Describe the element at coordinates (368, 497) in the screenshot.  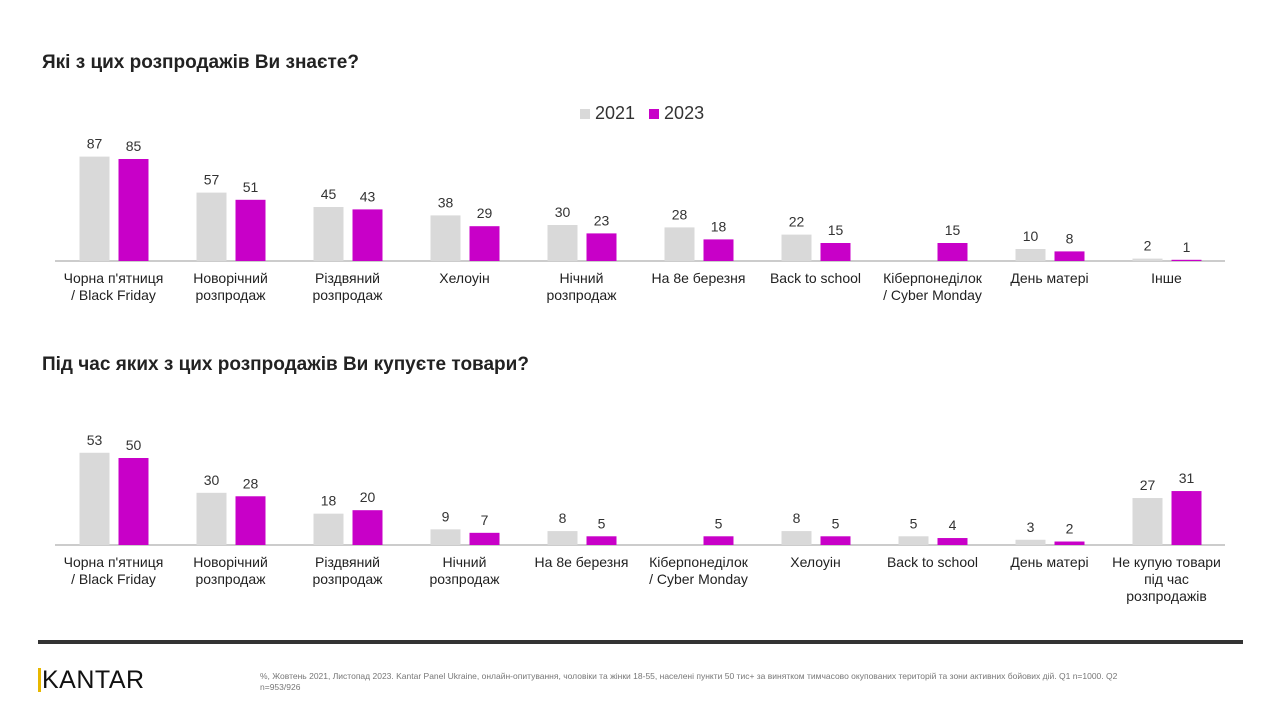
I see `data-label: 20` at that location.